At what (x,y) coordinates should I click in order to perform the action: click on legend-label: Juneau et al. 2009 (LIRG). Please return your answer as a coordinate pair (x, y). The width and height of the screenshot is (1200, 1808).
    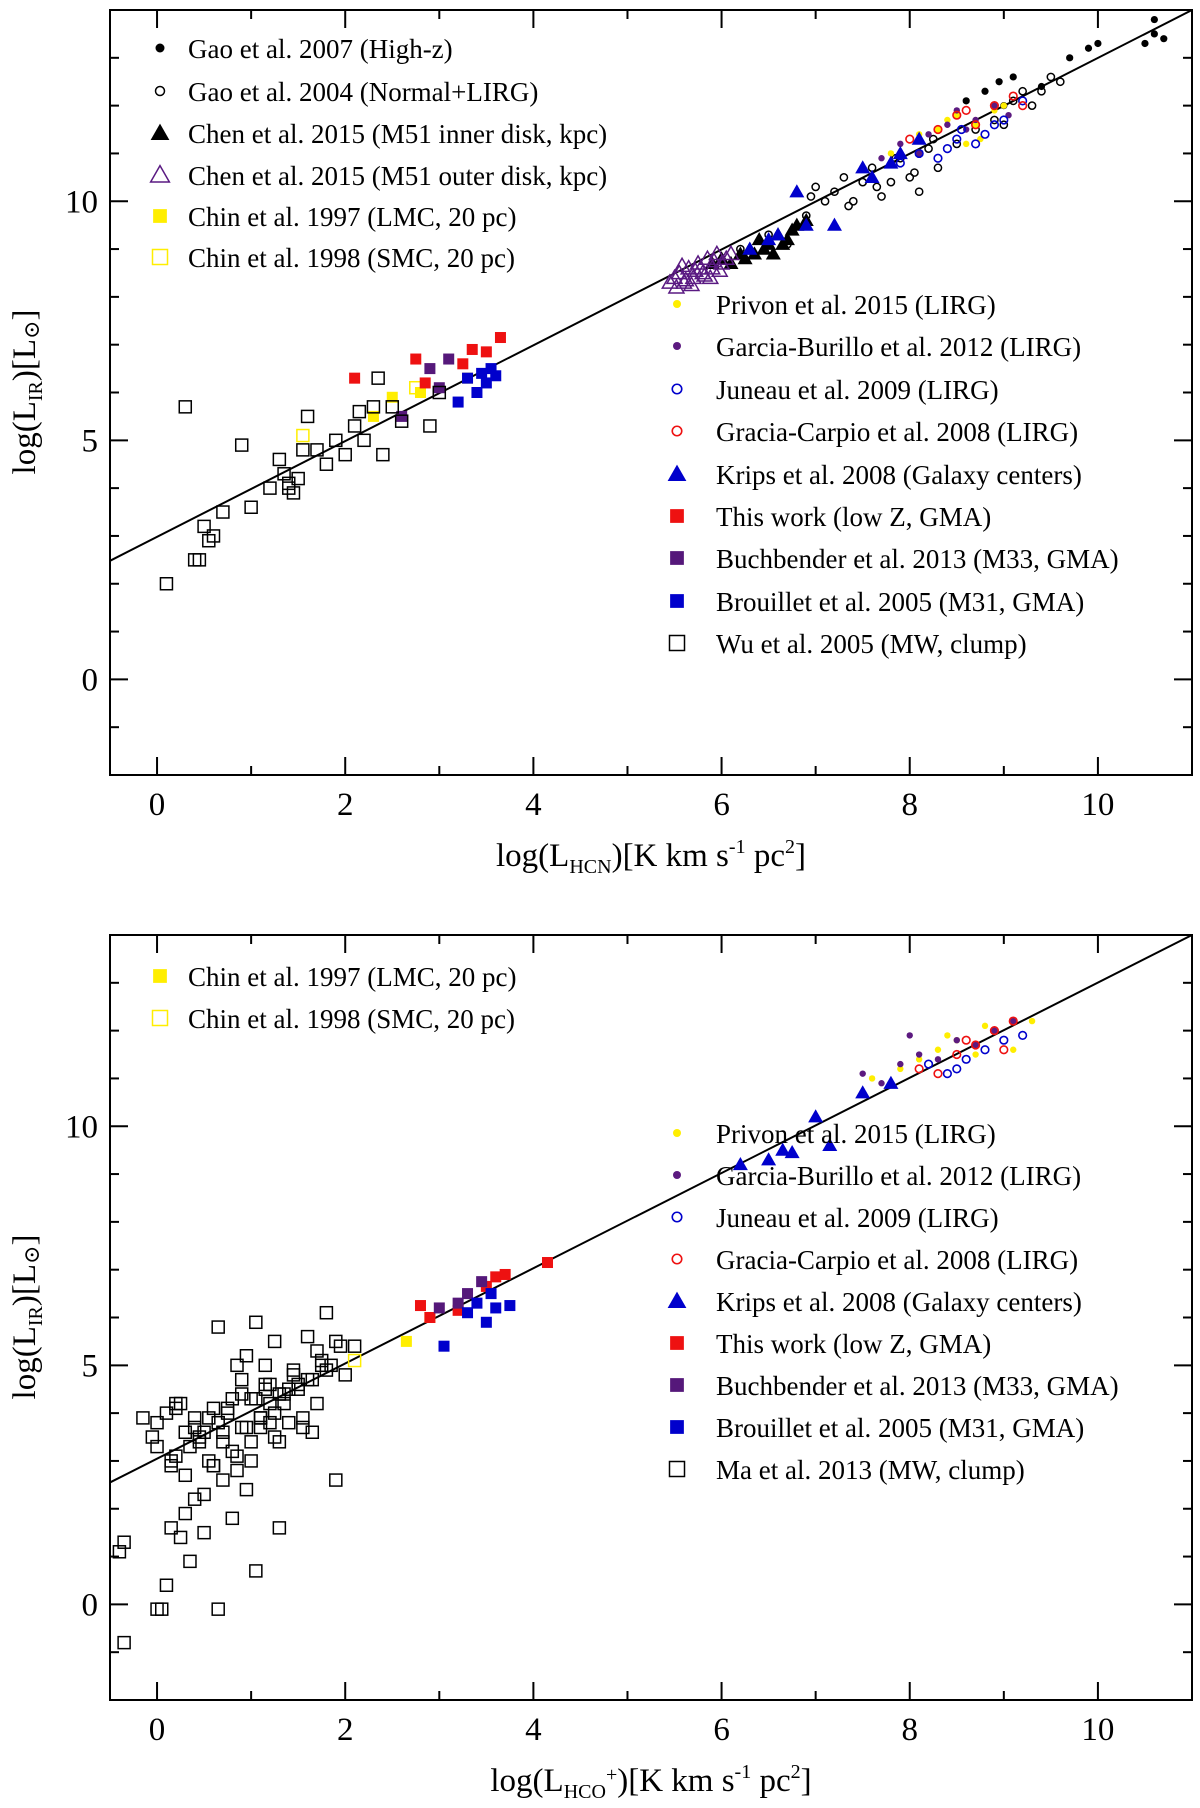
    Looking at the image, I should click on (857, 390).